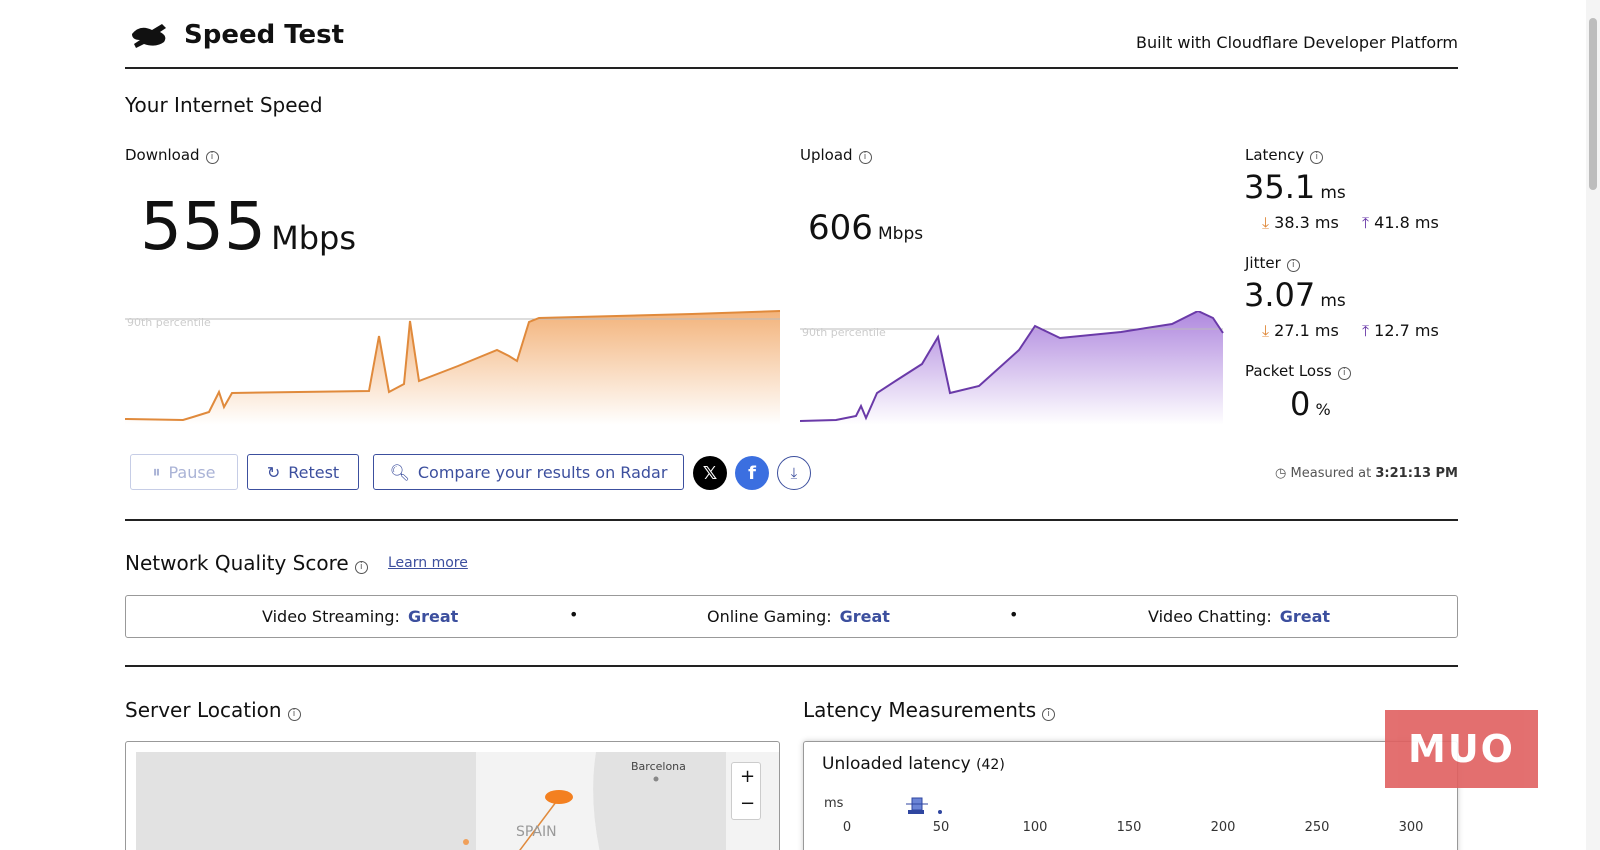 Image resolution: width=1600 pixels, height=850 pixels. I want to click on latency-label-text: Latency, so click(1275, 155).